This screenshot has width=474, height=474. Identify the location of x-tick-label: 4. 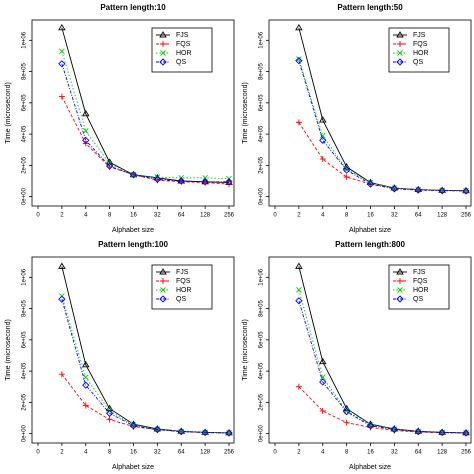
(323, 216).